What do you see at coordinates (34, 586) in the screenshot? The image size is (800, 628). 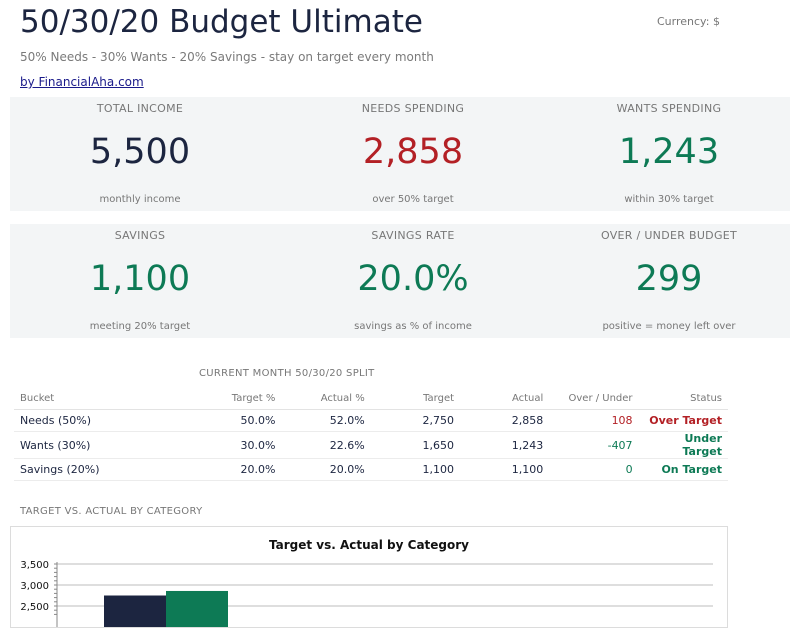 I see `y-tick-label: 3,000` at bounding box center [34, 586].